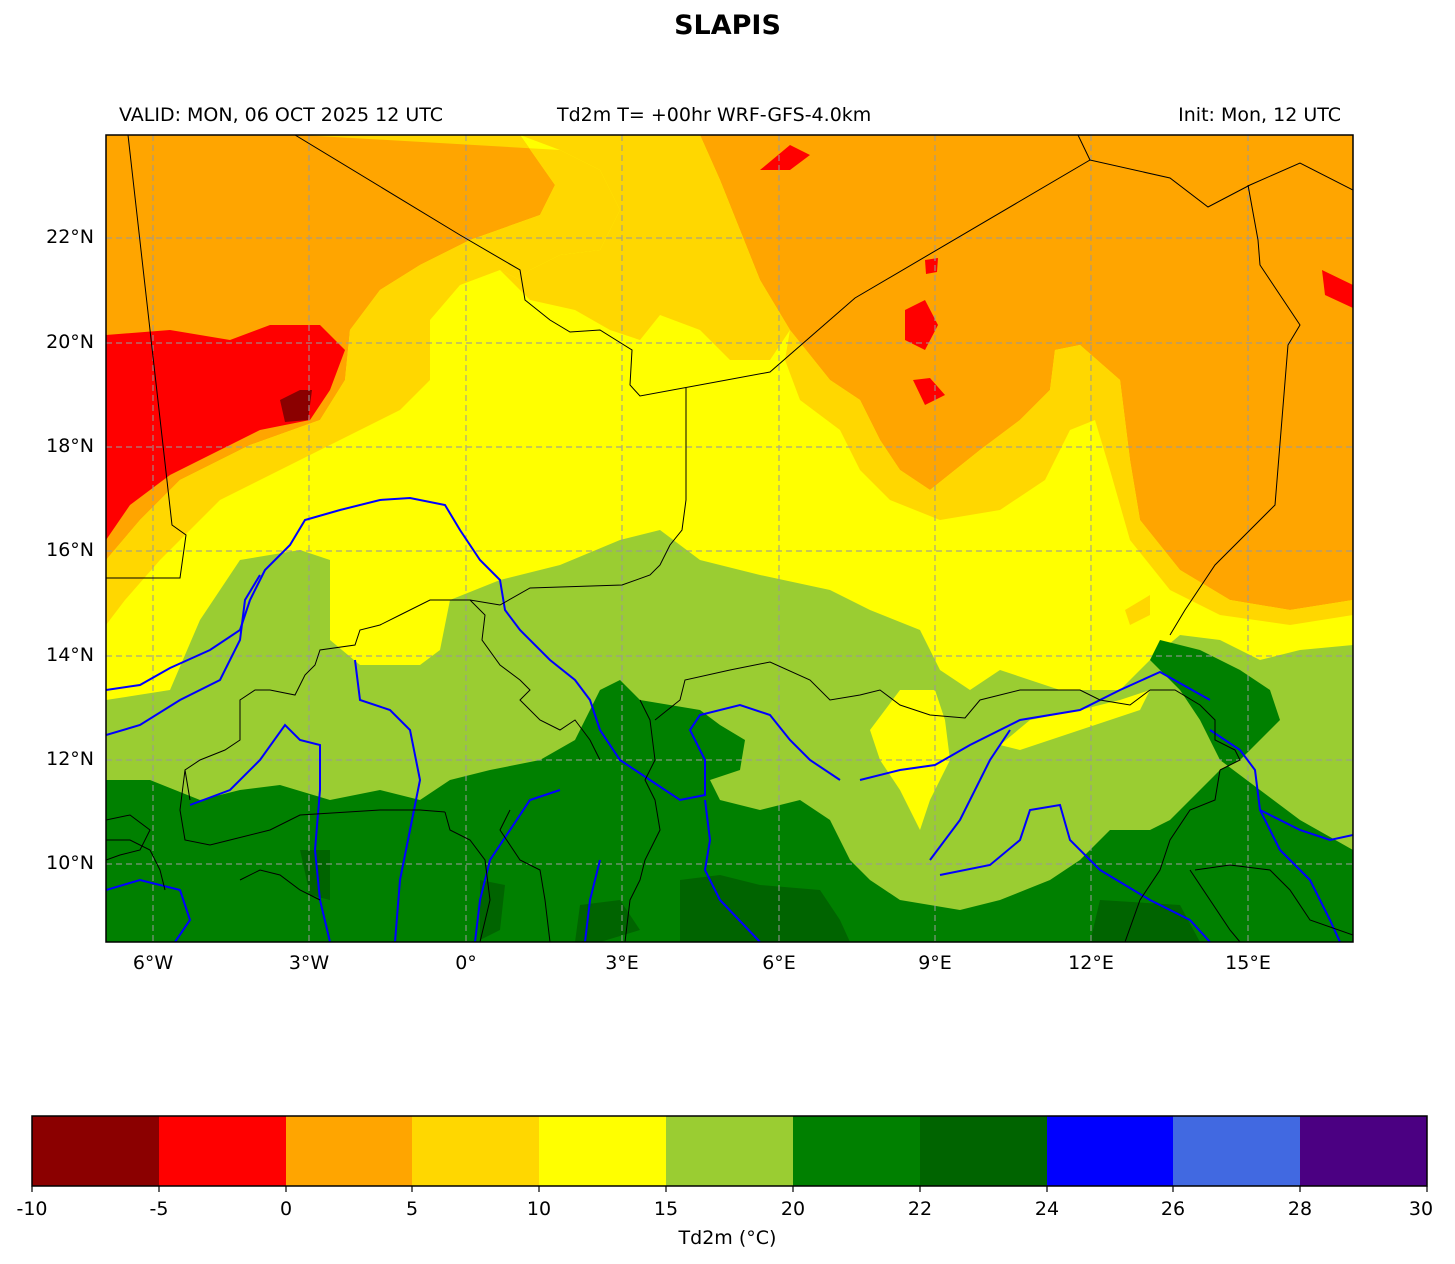 The height and width of the screenshot is (1264, 1455). What do you see at coordinates (785, 157) in the screenshot?
I see `field-neg5-0-patch-a` at bounding box center [785, 157].